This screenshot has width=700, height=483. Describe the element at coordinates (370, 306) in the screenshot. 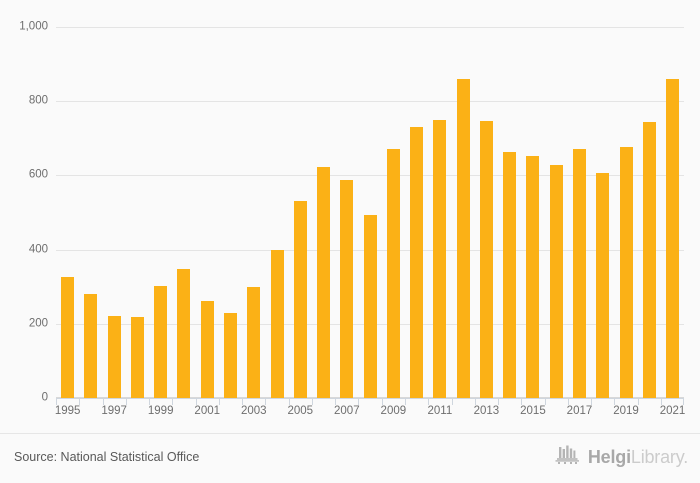

I see `bar-2008` at that location.